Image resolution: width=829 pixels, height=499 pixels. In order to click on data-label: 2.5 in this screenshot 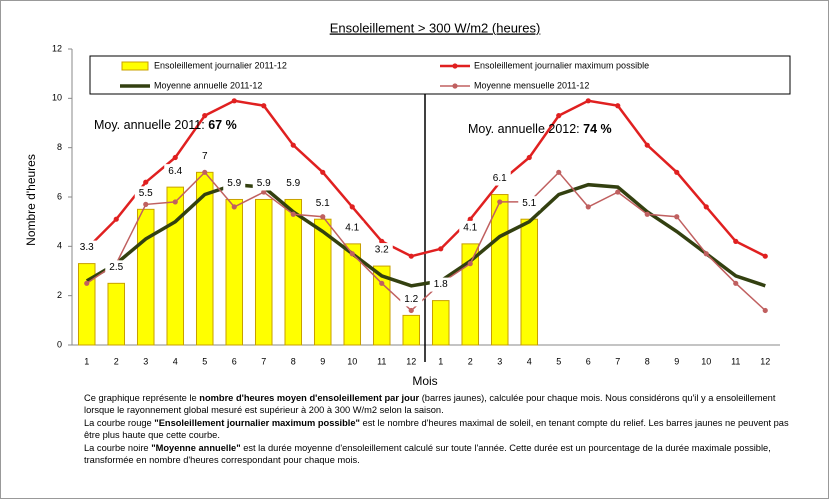, I will do `click(116, 267)`.